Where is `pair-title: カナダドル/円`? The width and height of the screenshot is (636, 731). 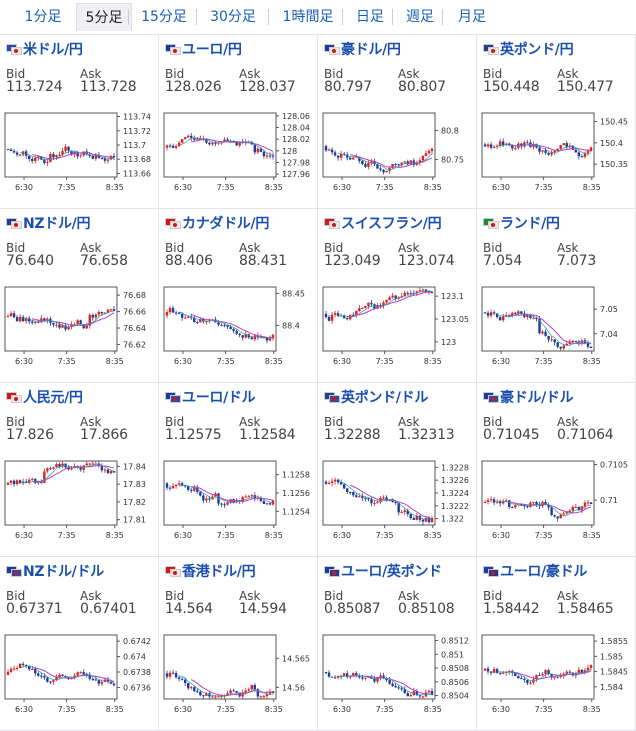
pair-title: カナダドル/円 is located at coordinates (217, 222).